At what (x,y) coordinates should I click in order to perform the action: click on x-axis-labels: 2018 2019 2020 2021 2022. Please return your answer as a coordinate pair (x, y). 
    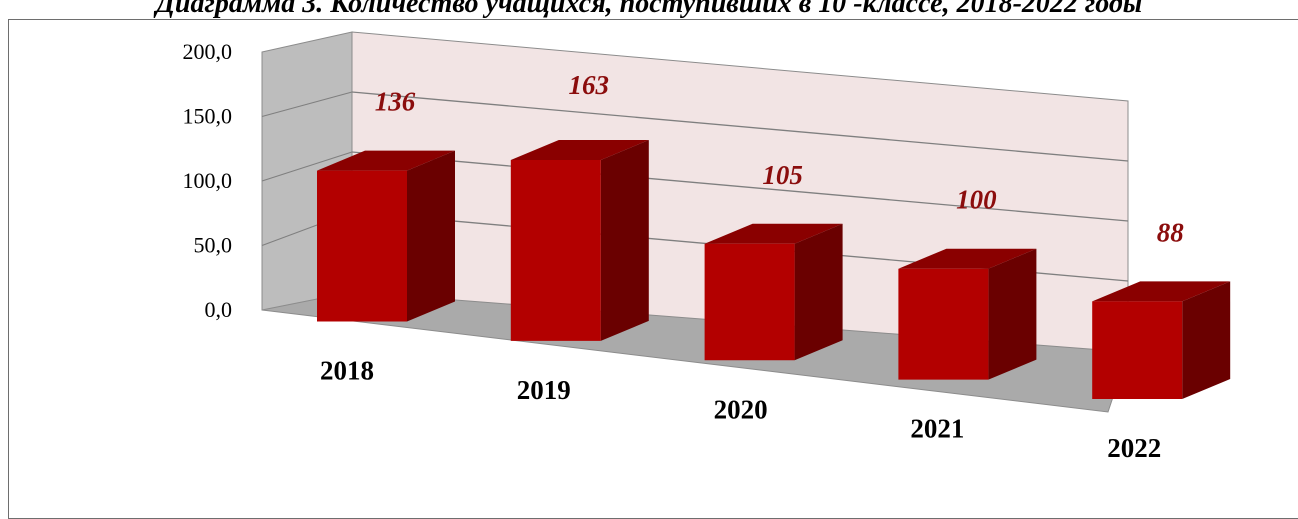
    Looking at the image, I should click on (740, 410).